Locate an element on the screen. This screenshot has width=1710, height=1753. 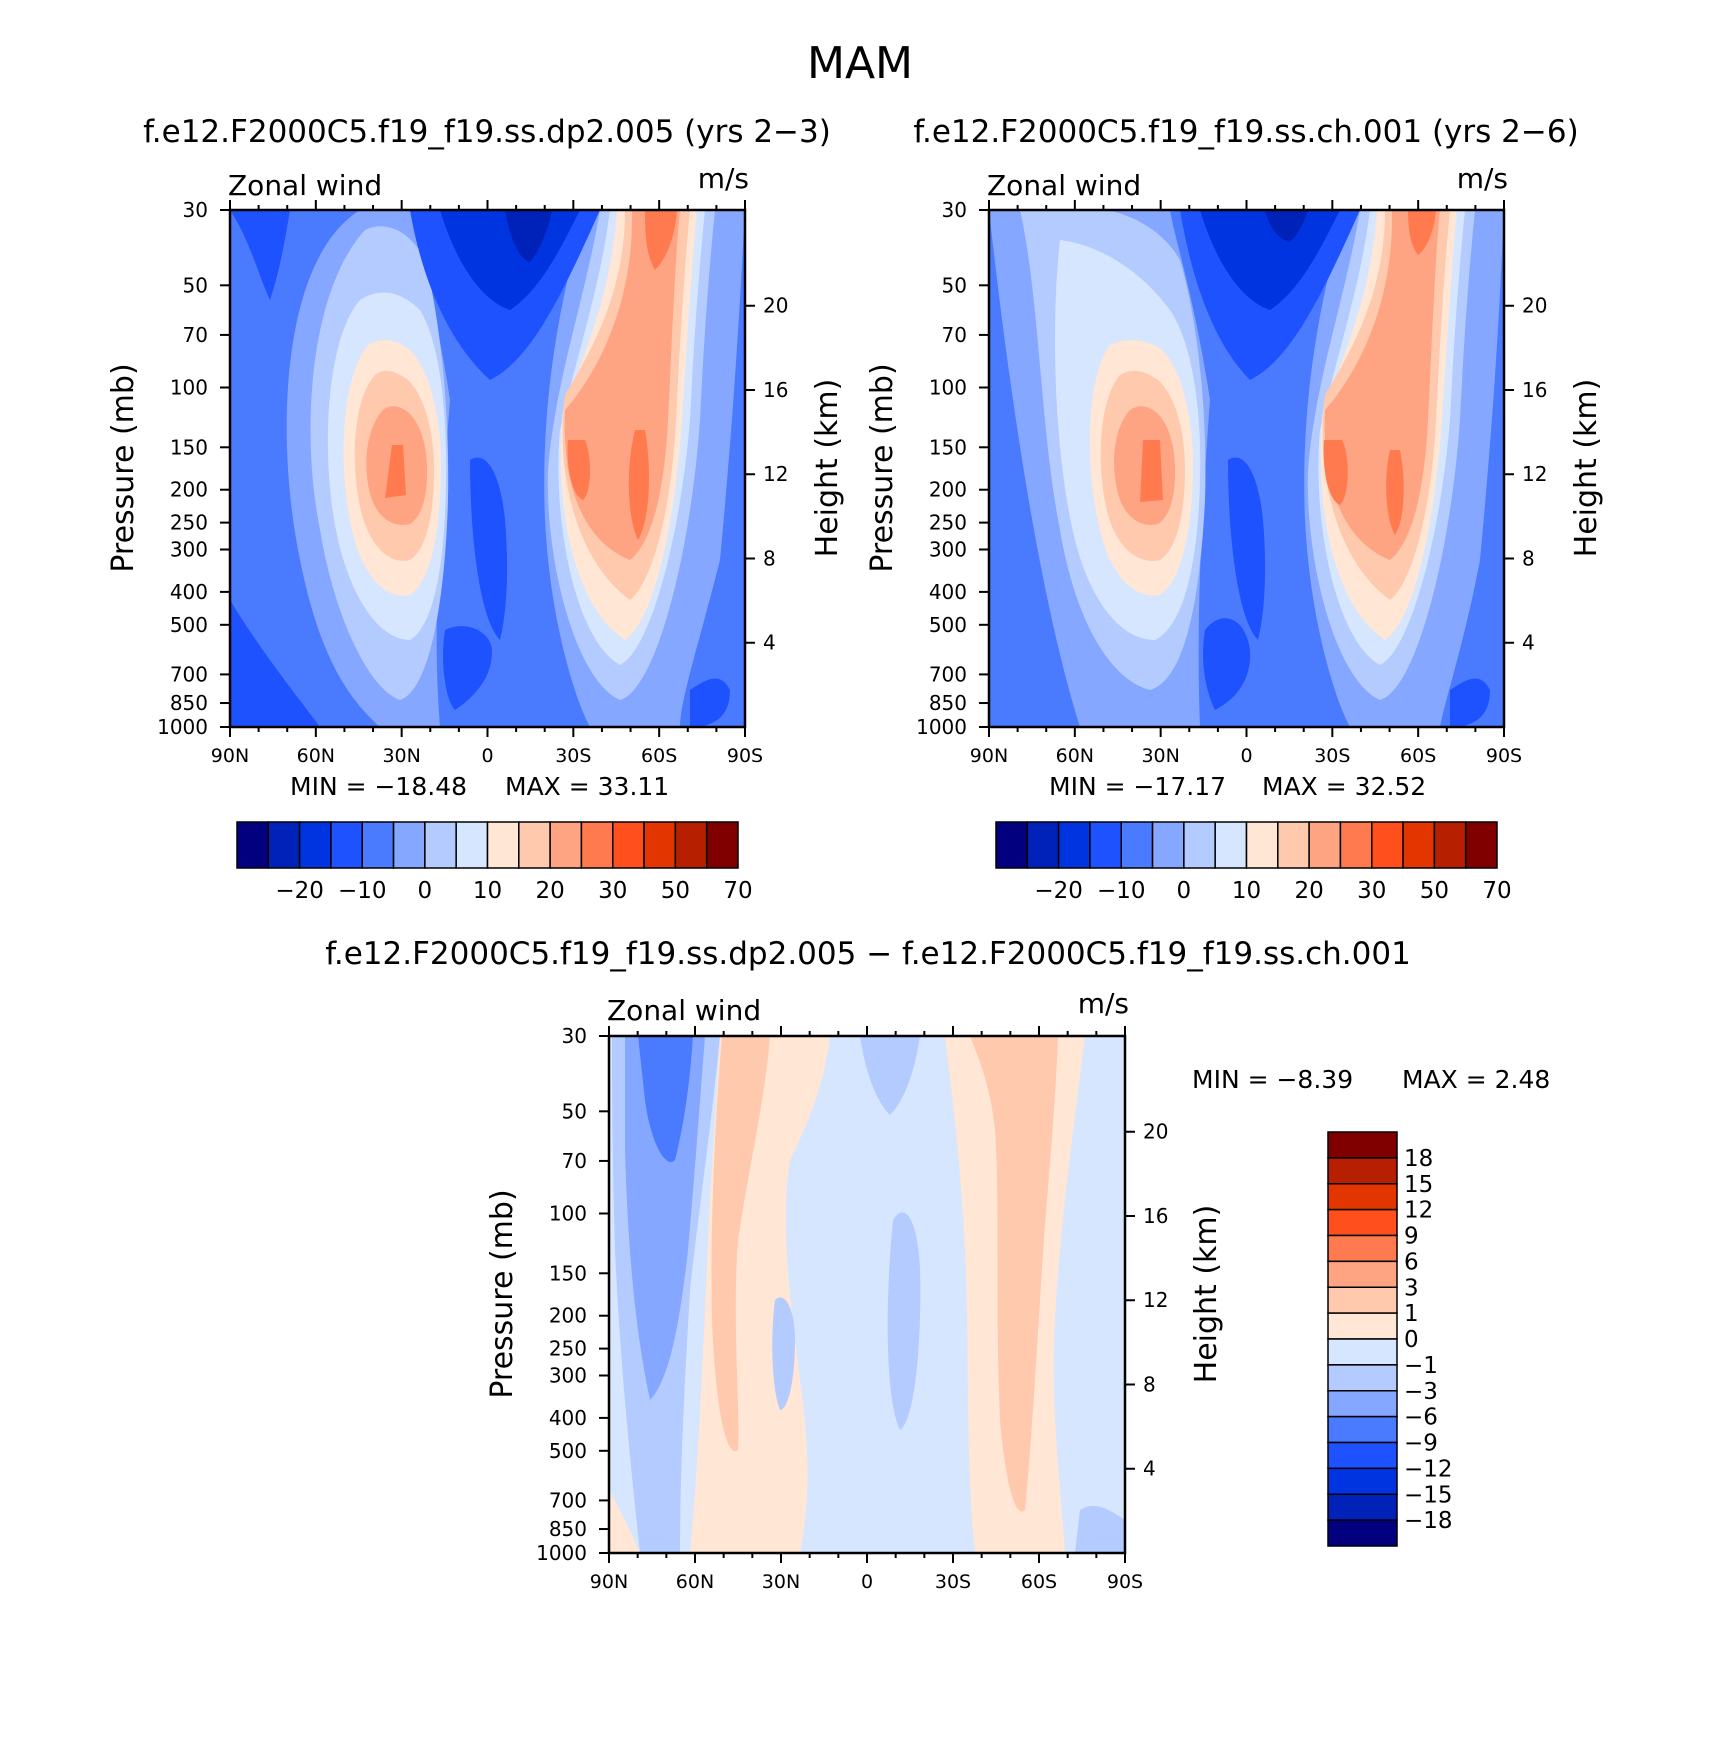
panel-b-eq-column is located at coordinates (1247, 548).